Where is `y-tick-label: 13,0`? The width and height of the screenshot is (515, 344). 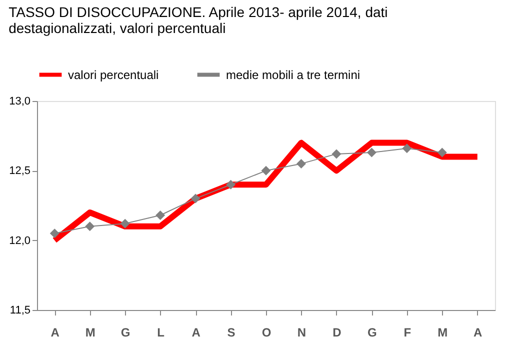
y-tick-label: 13,0 is located at coordinates (19, 102).